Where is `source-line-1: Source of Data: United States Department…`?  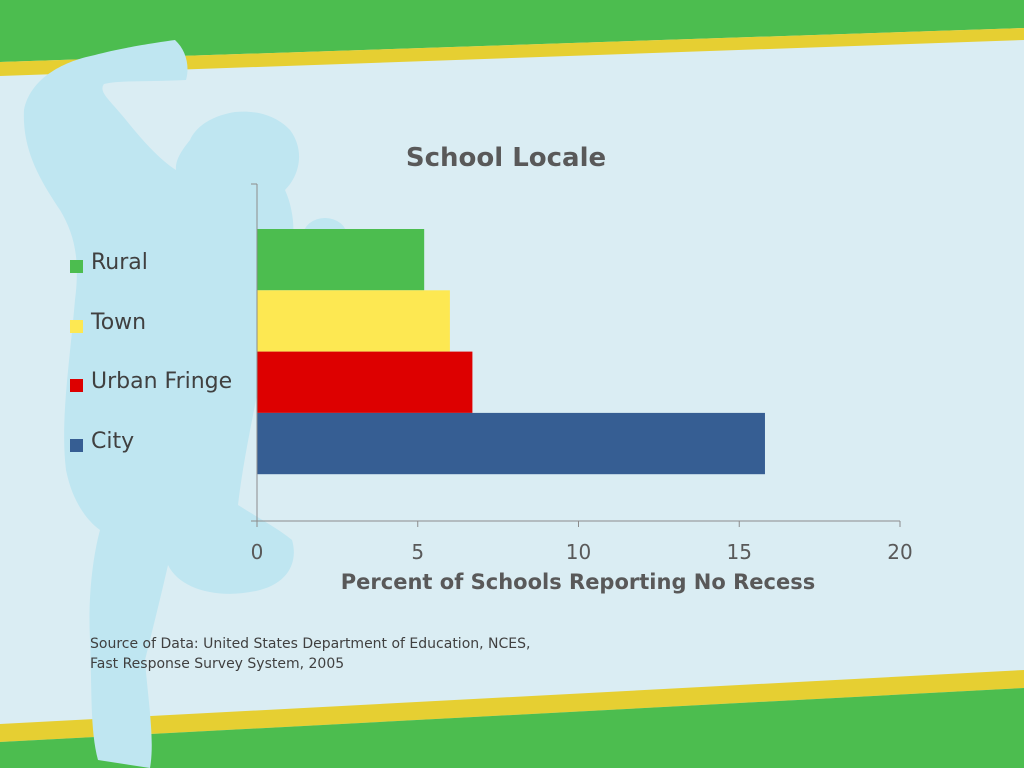 source-line-1: Source of Data: United States Department… is located at coordinates (310, 644).